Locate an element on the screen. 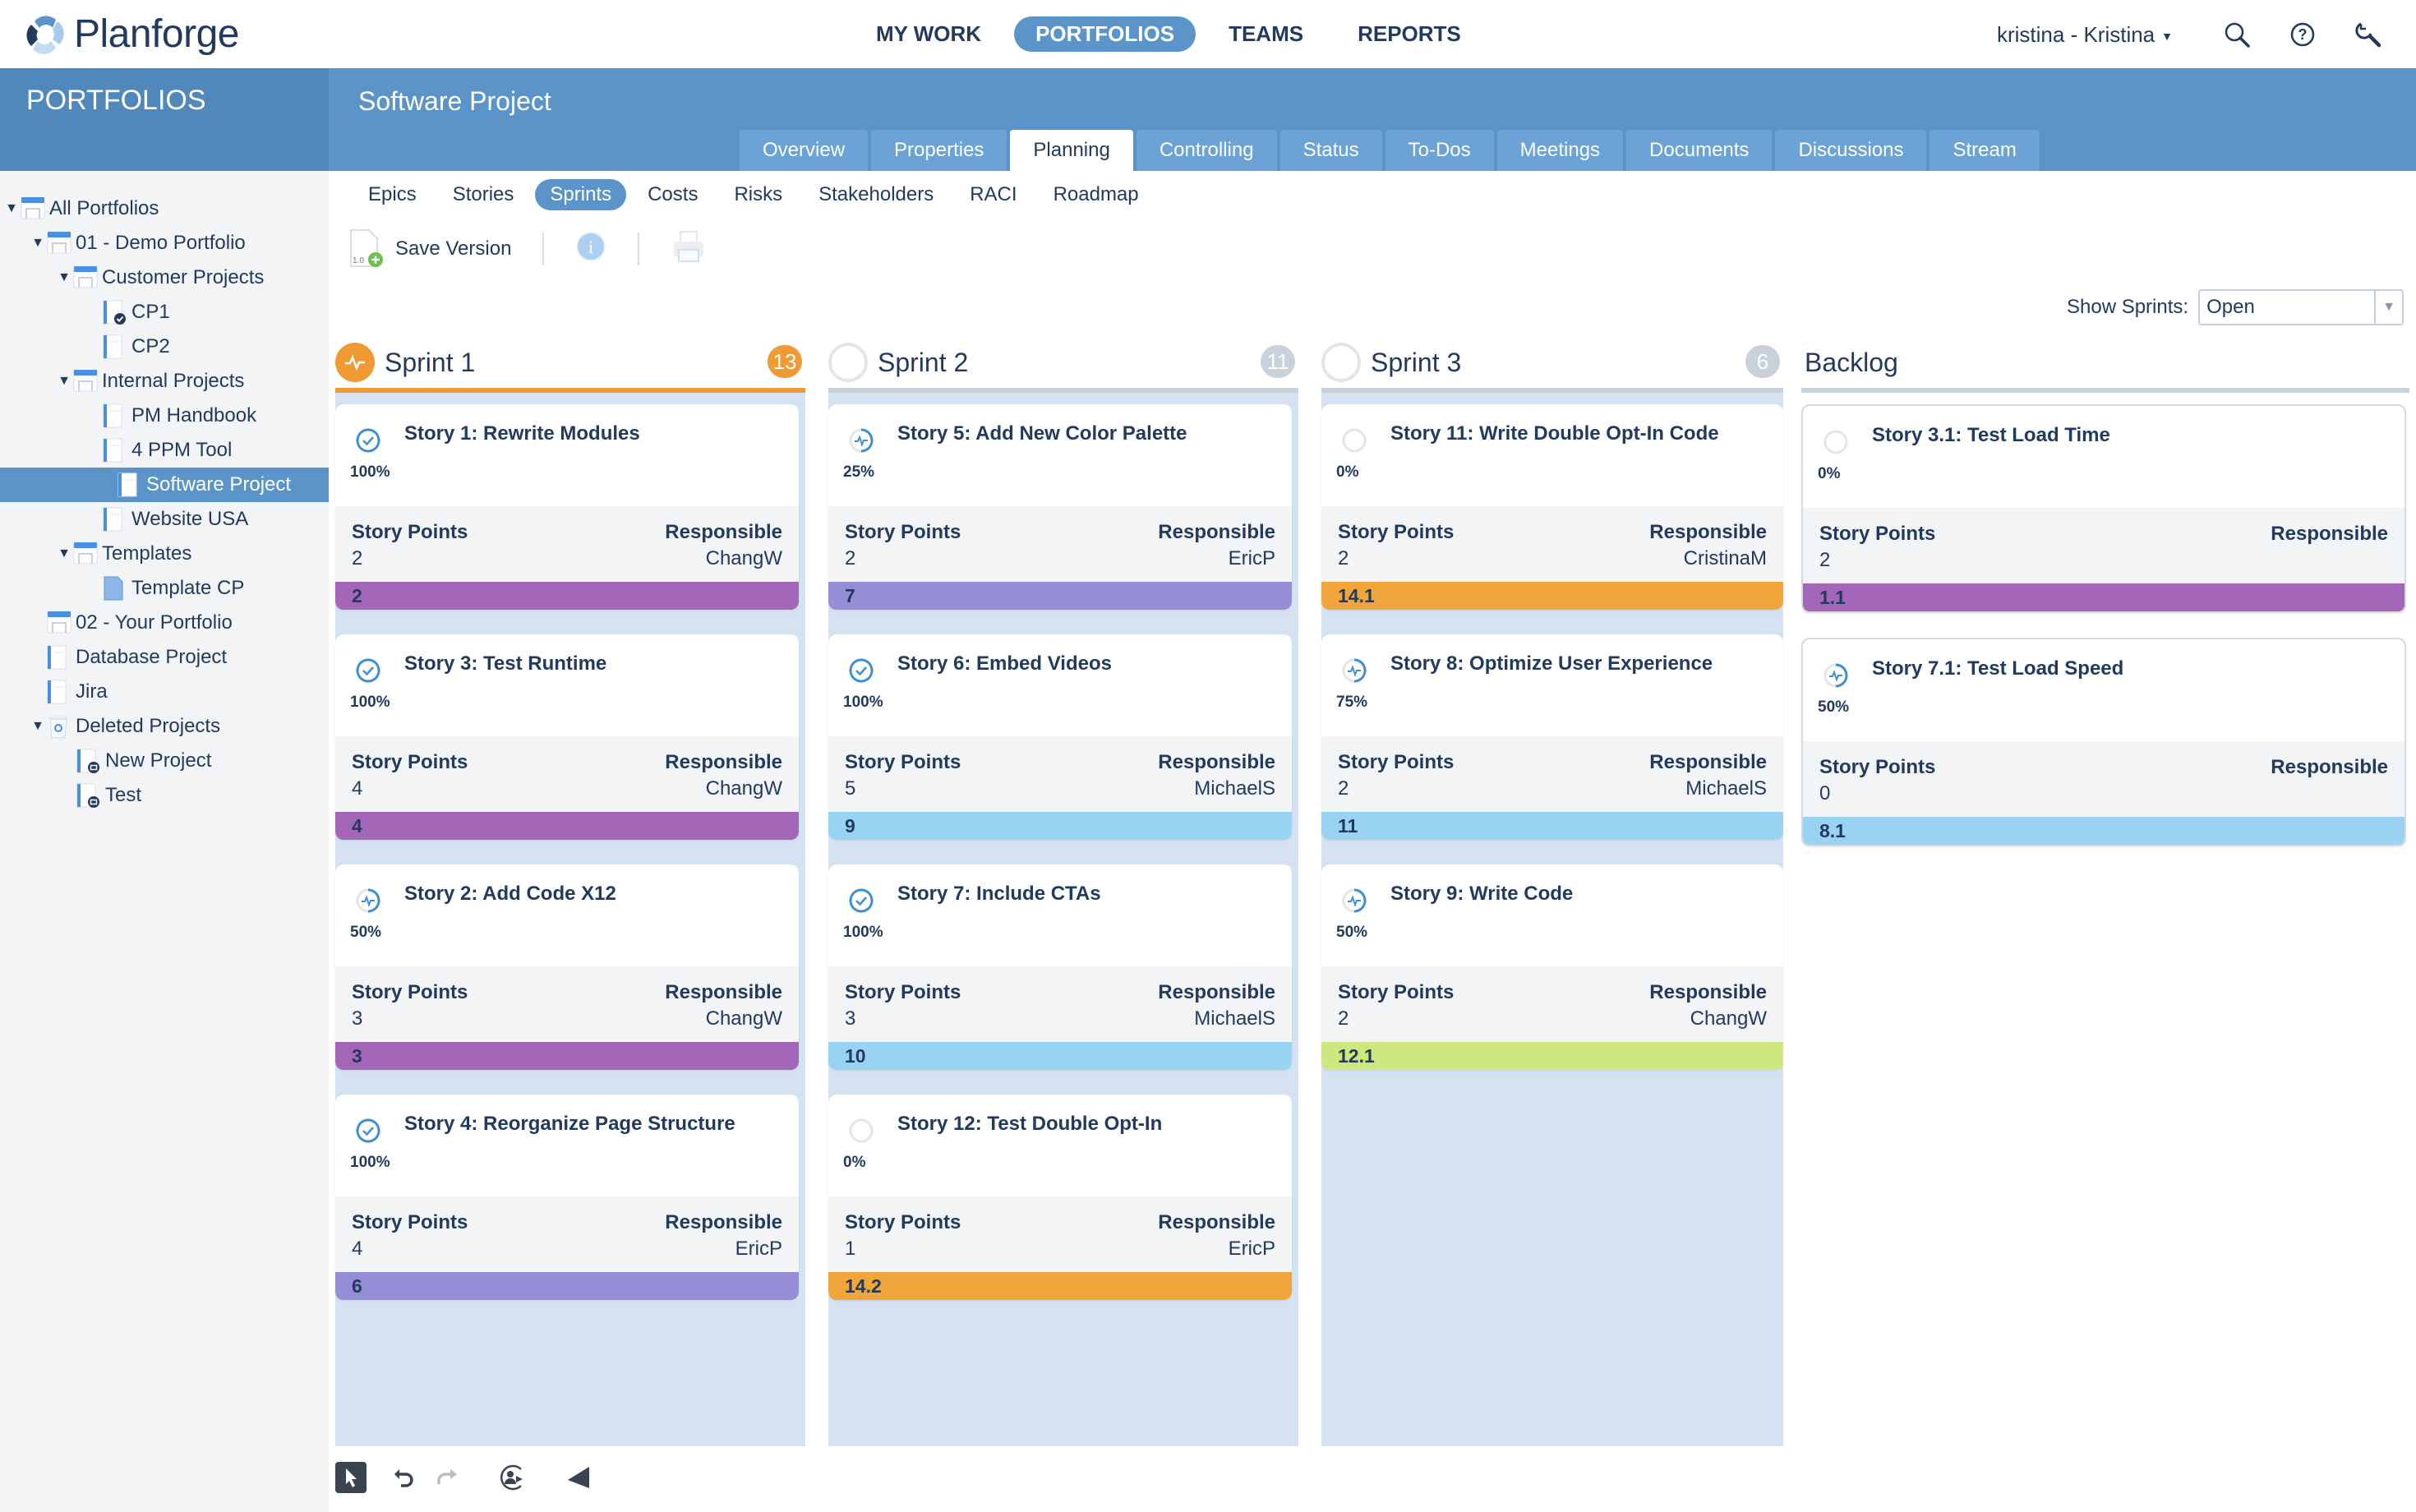 This screenshot has width=2416, height=1512. tree-item: Jira is located at coordinates (69, 692).